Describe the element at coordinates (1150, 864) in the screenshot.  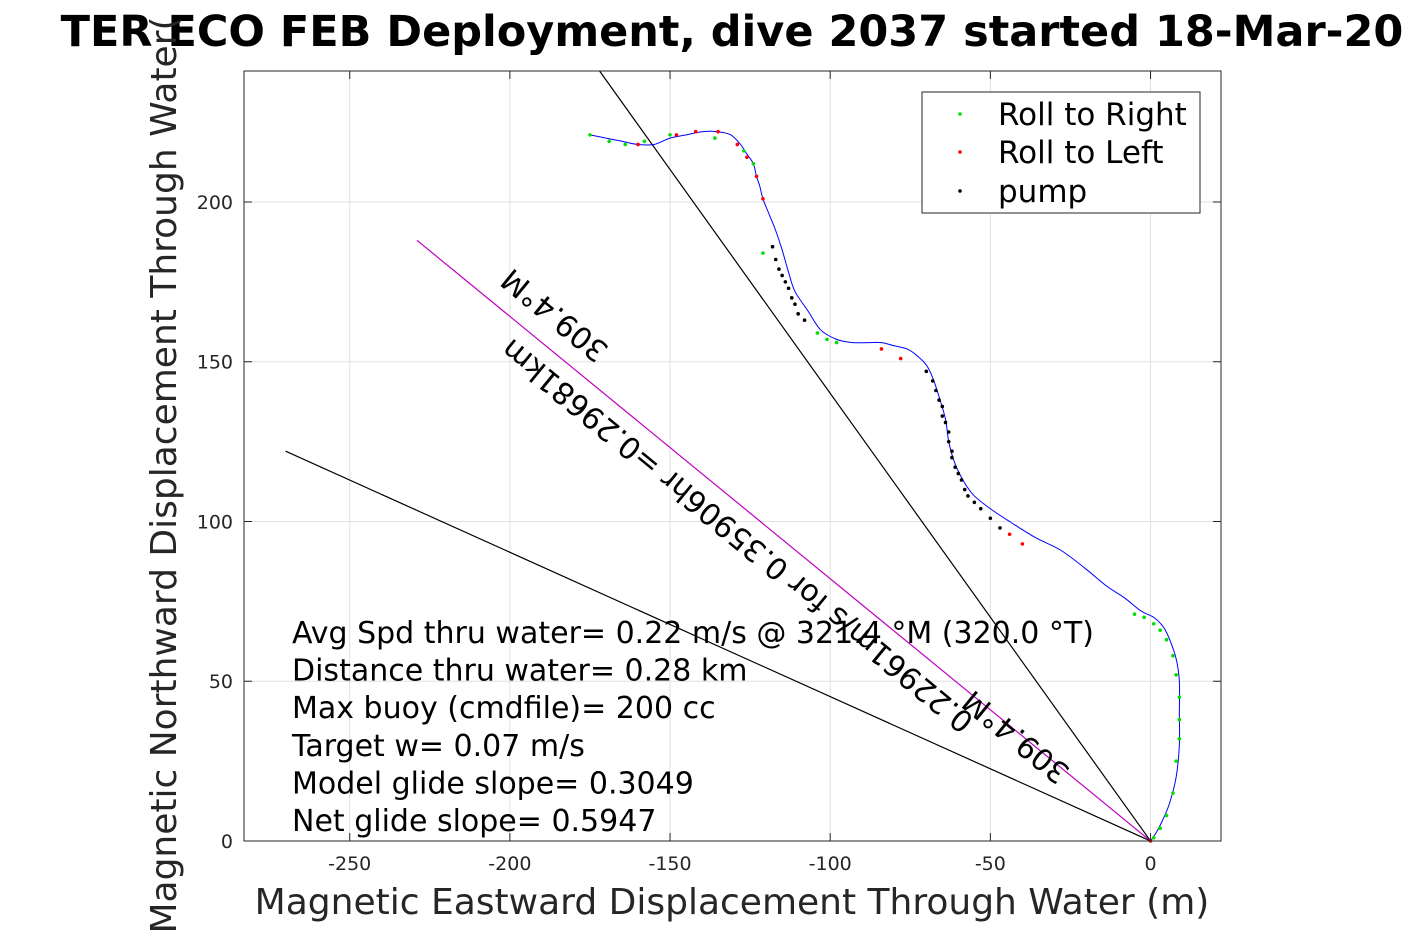
I see `x-tick-label: 0` at that location.